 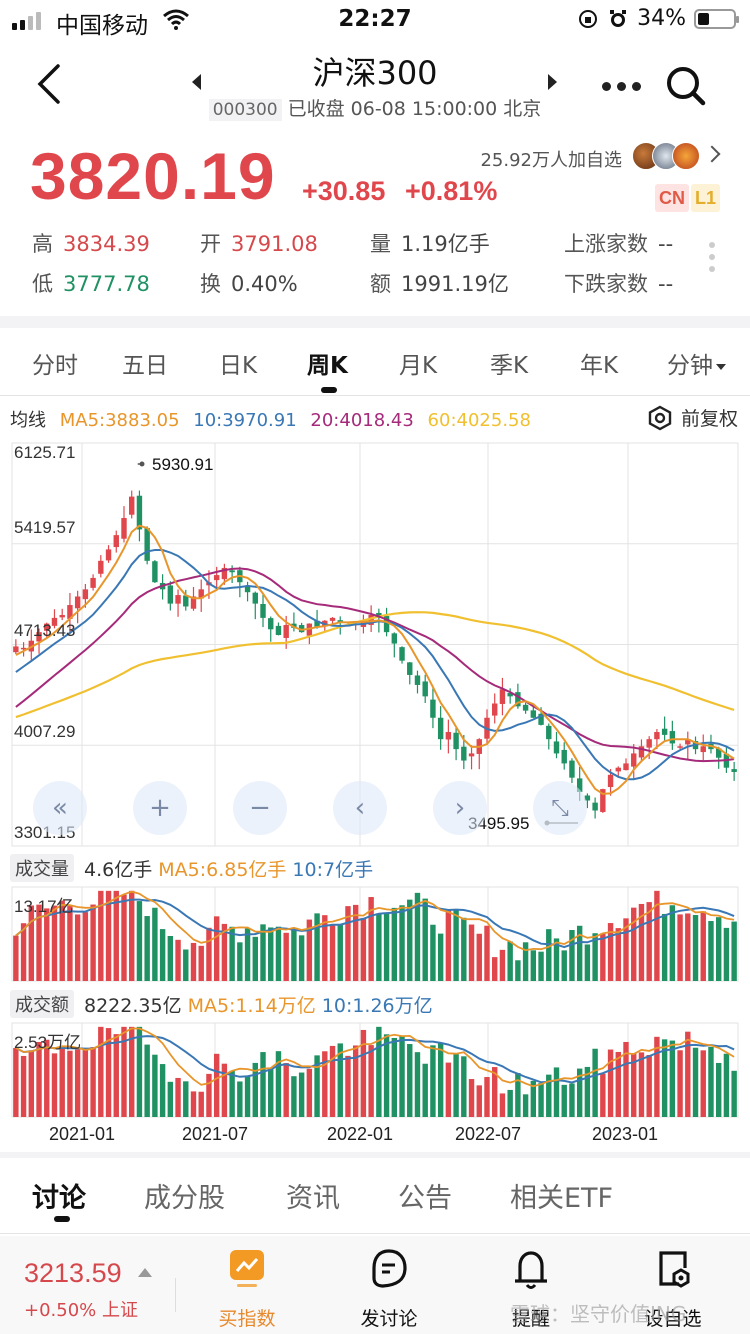 I want to click on tab-announcements: 公告, so click(x=425, y=1198).